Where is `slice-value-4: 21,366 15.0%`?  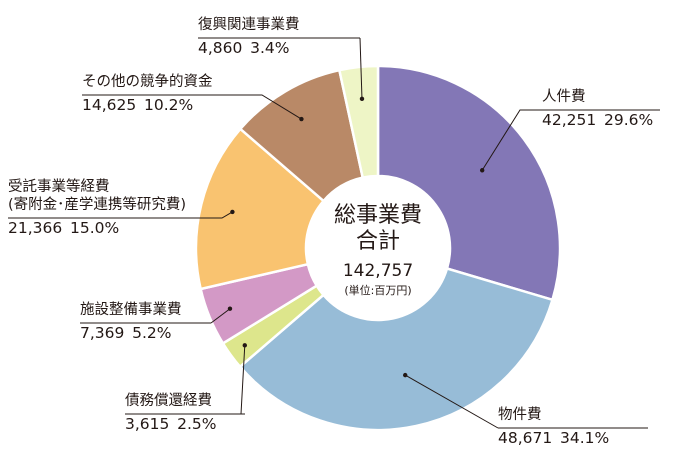 slice-value-4: 21,366 15.0% is located at coordinates (63, 228).